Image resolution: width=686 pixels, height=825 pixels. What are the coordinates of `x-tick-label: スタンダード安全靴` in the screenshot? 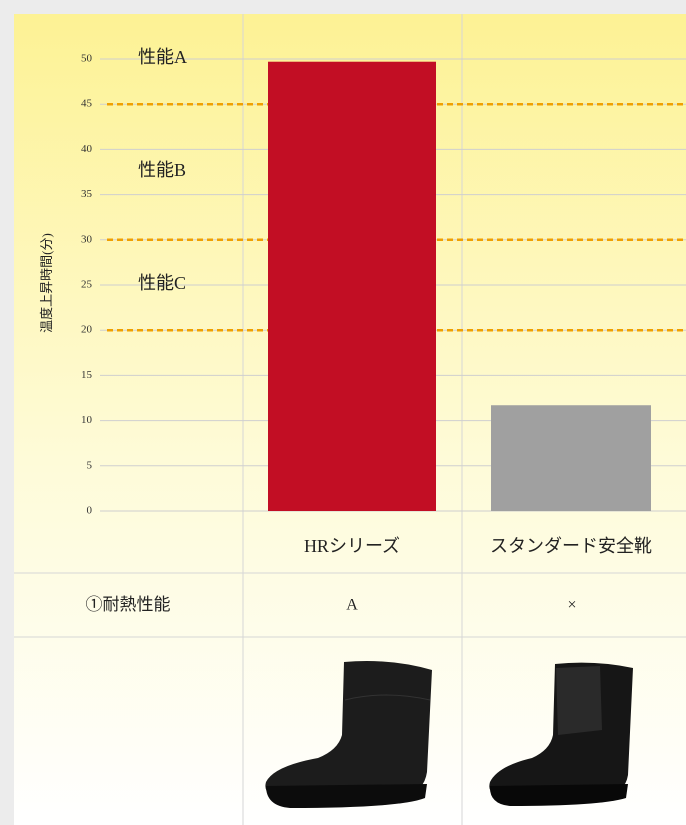 It's located at (571, 546).